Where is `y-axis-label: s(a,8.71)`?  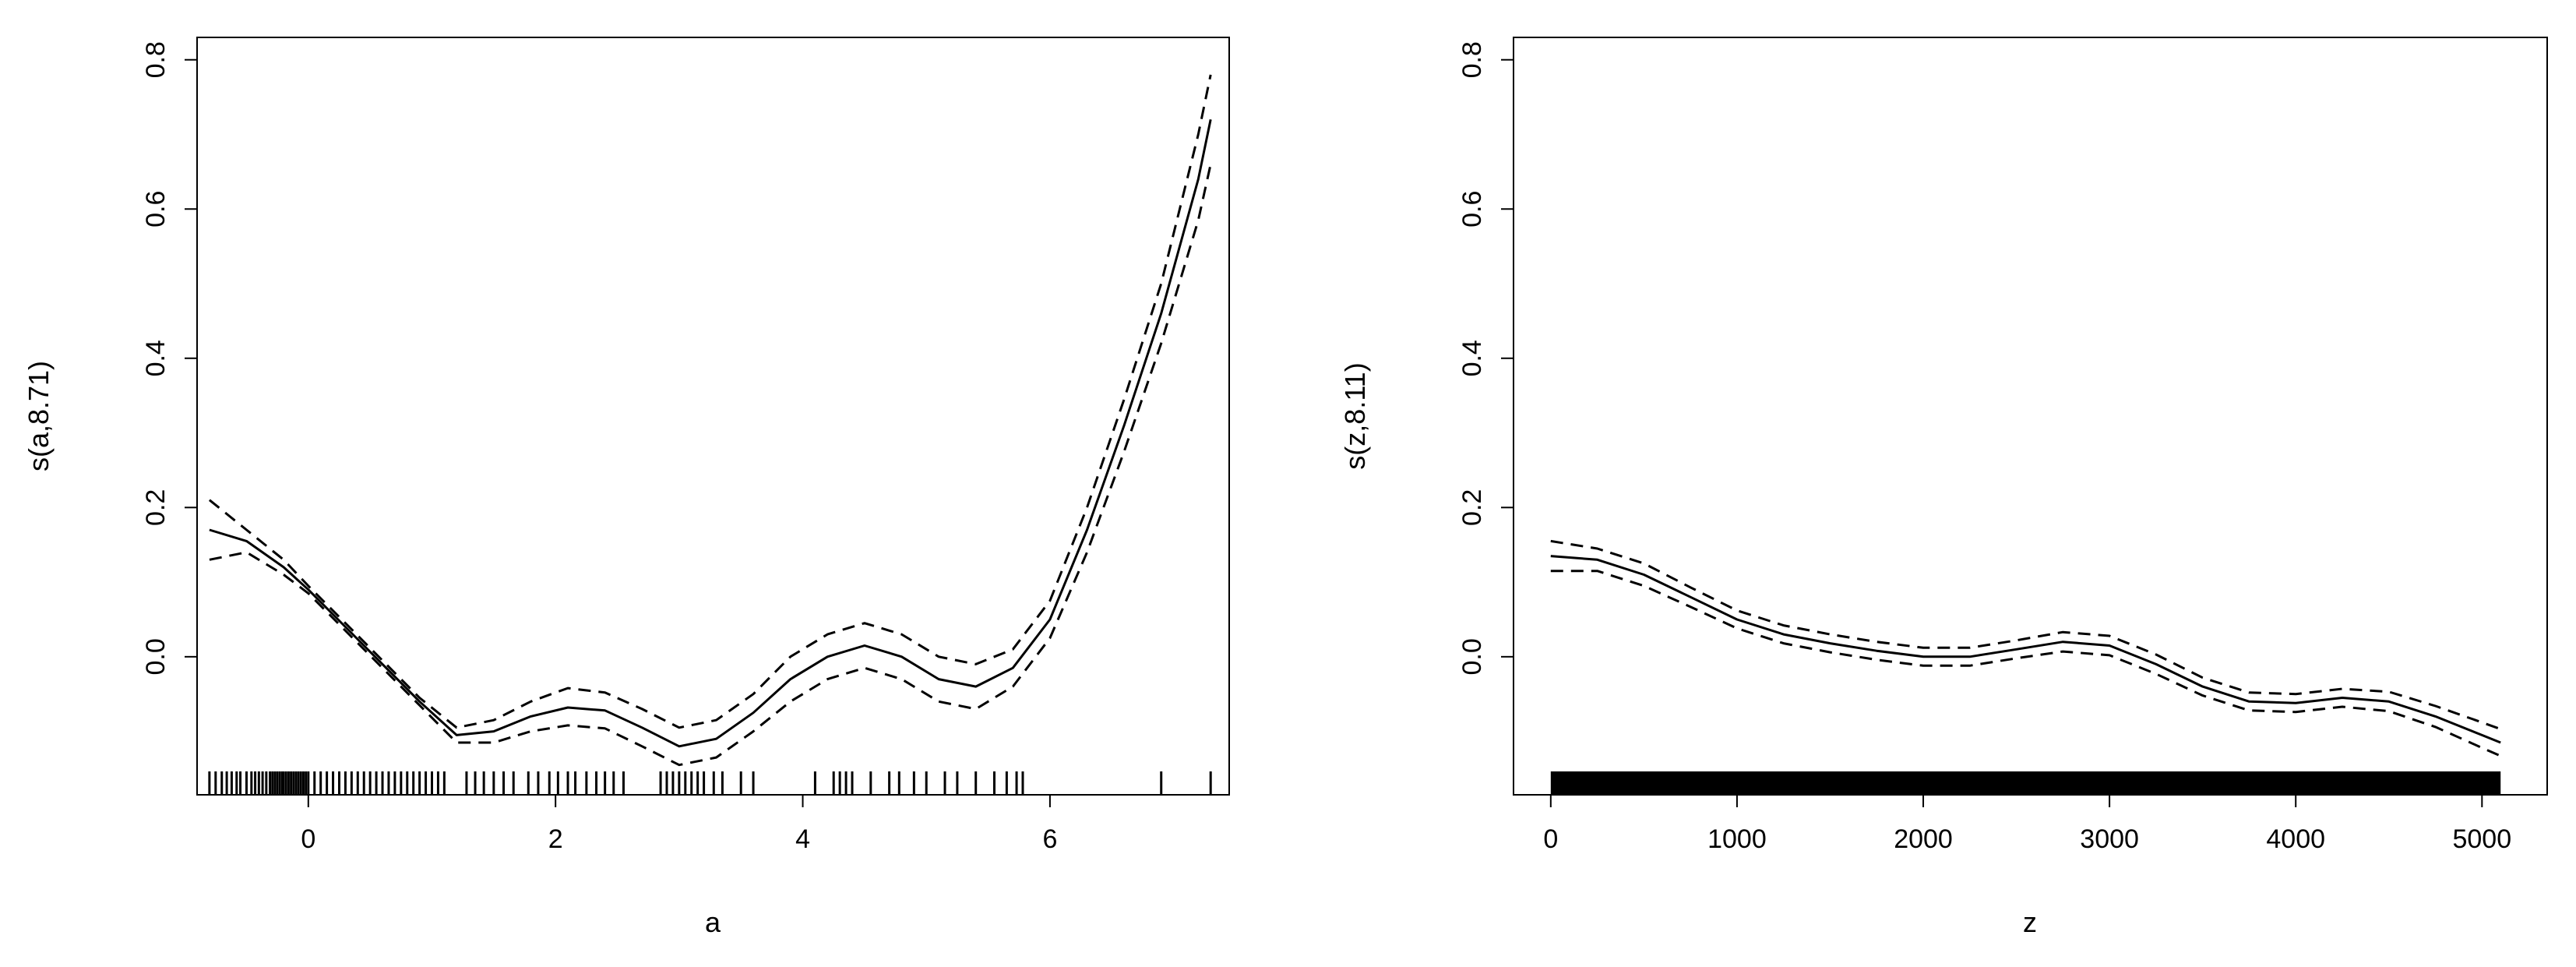 y-axis-label: s(a,8.71) is located at coordinates (39, 416).